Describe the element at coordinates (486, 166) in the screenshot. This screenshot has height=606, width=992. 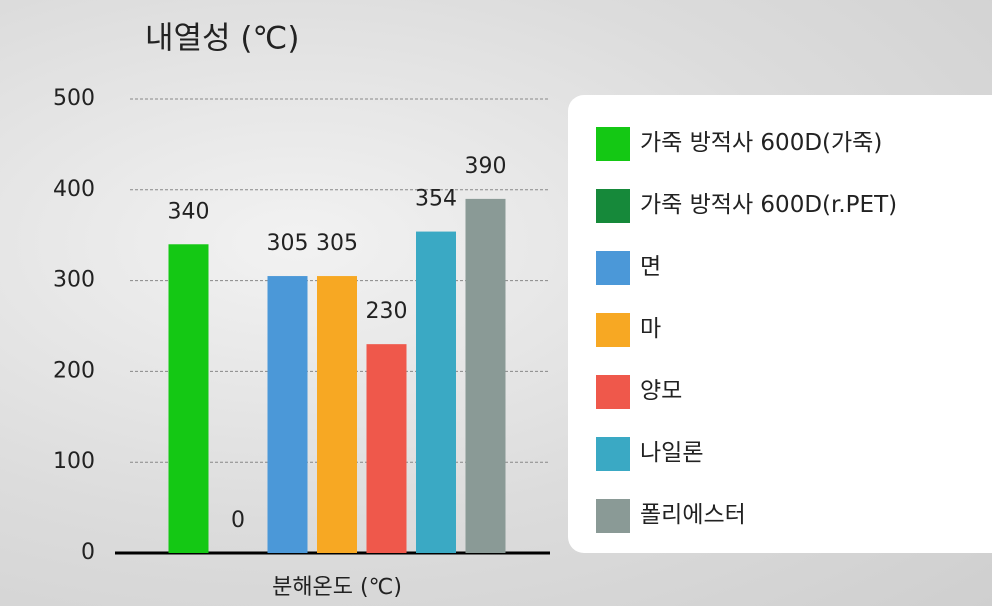
I see `value-label: 390` at that location.